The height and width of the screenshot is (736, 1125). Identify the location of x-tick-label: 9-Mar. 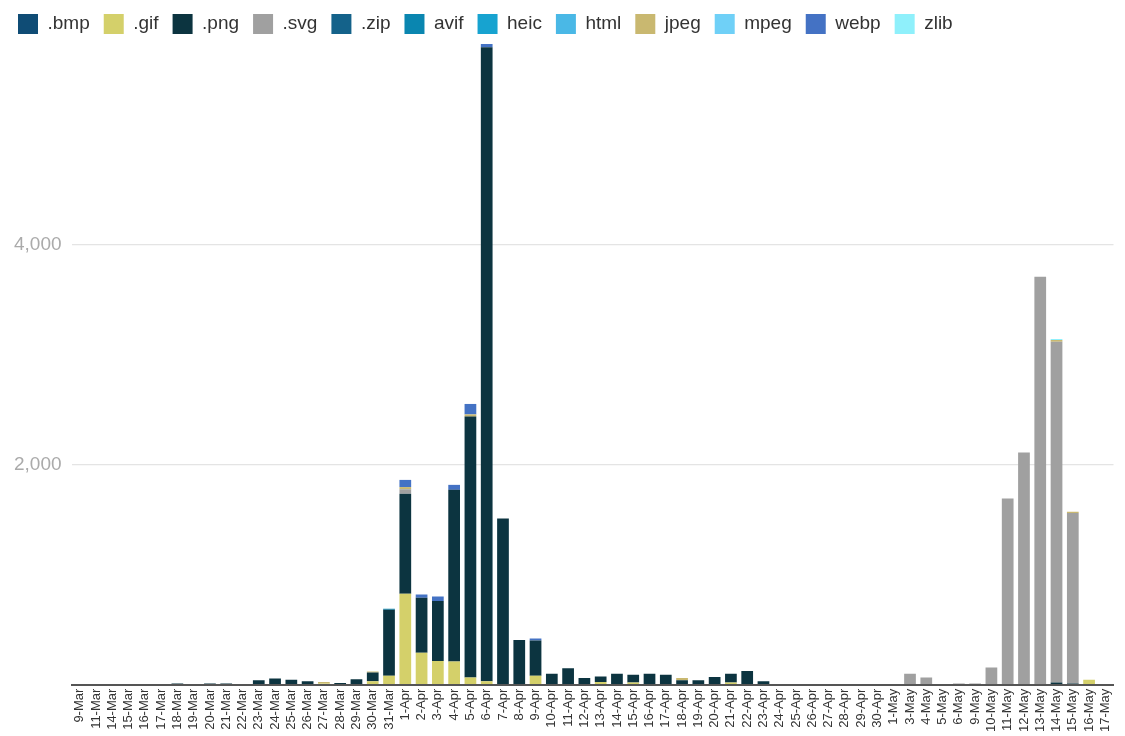
(79, 705).